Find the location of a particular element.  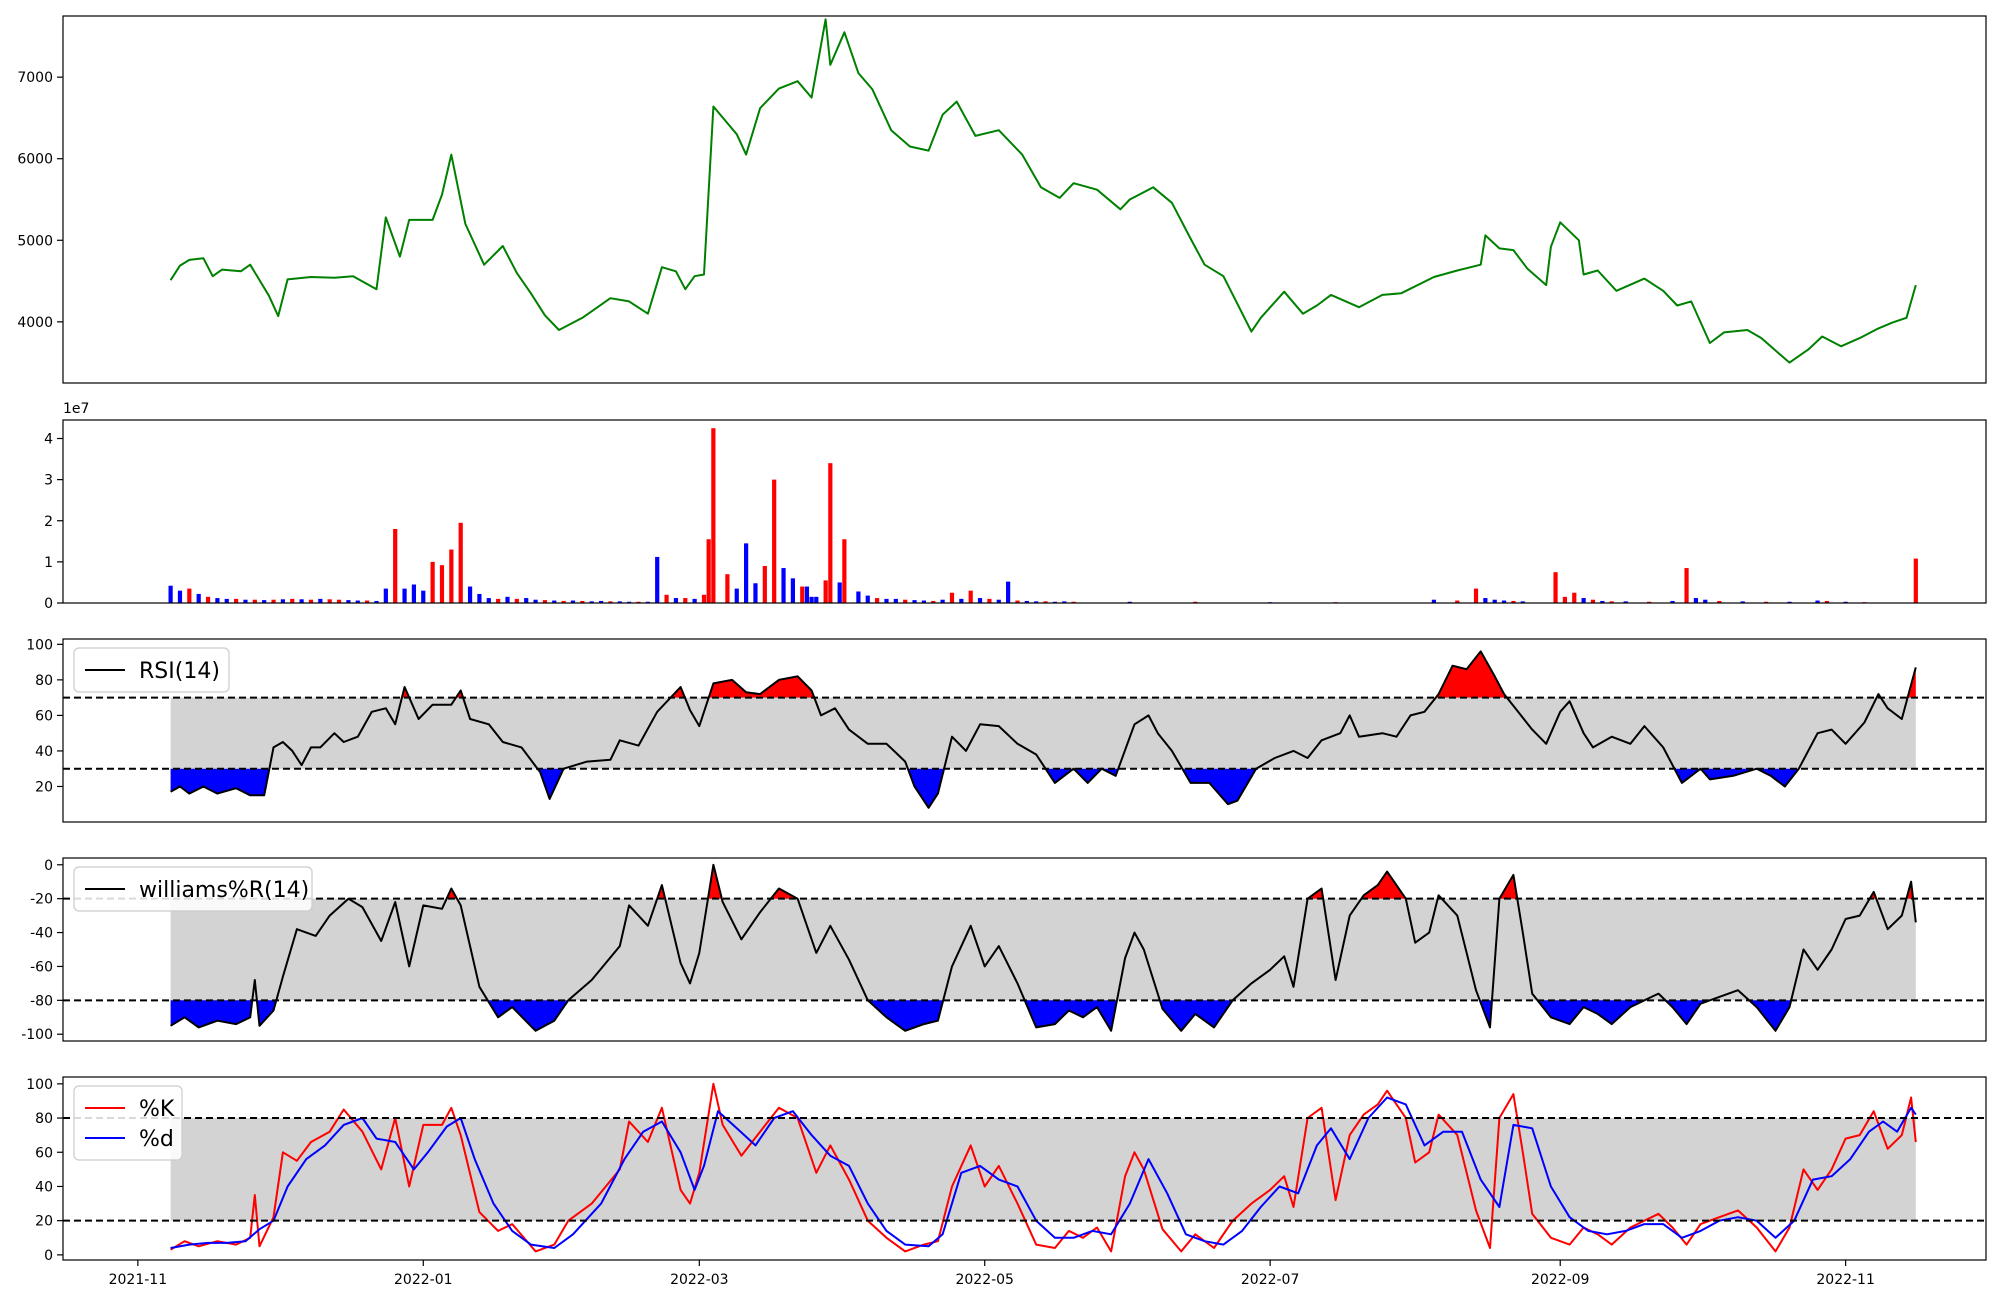

williams-oversold-fill is located at coordinates (1070, 1015).